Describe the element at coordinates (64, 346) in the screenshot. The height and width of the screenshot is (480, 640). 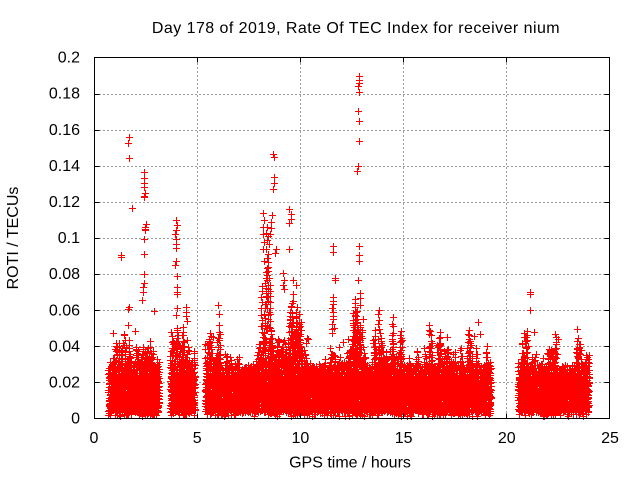
I see `svg-text: 0.04` at that location.